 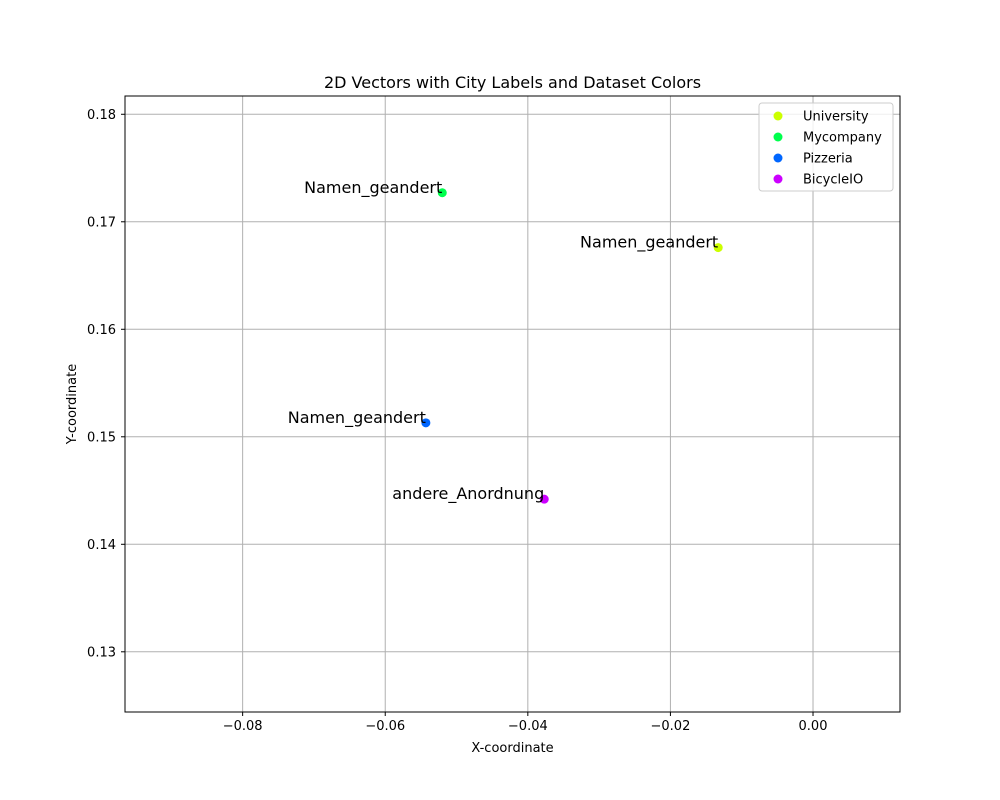 I want to click on x-tick-label: 0.00, so click(x=813, y=726).